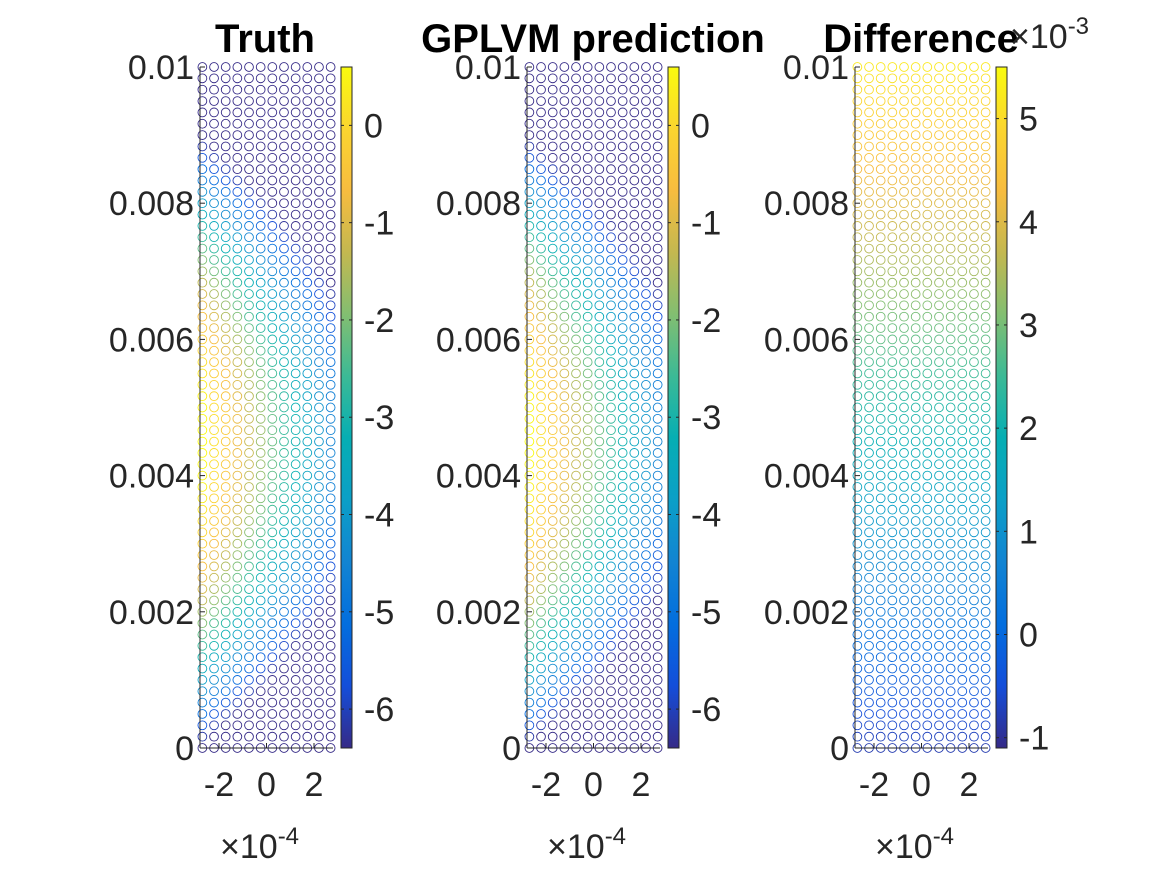 The height and width of the screenshot is (875, 1167). What do you see at coordinates (379, 613) in the screenshot?
I see `truth-colorbar-tick-label: -5` at bounding box center [379, 613].